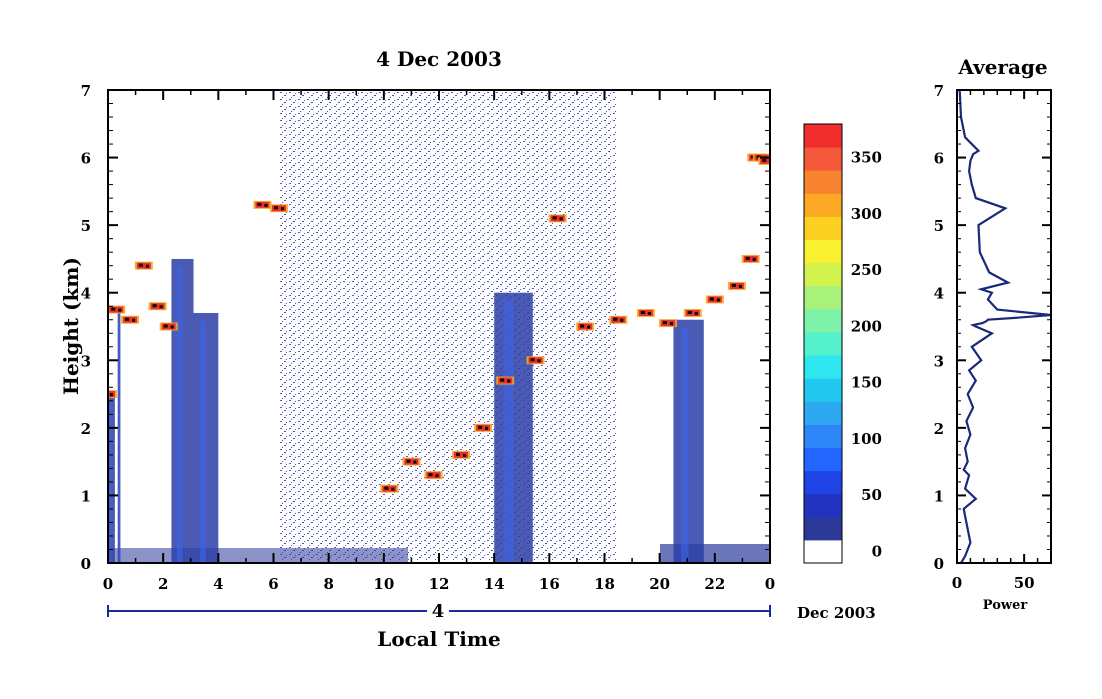 This screenshot has height=699, width=1102. What do you see at coordinates (273, 584) in the screenshot?
I see `x-tick-label: 6` at bounding box center [273, 584].